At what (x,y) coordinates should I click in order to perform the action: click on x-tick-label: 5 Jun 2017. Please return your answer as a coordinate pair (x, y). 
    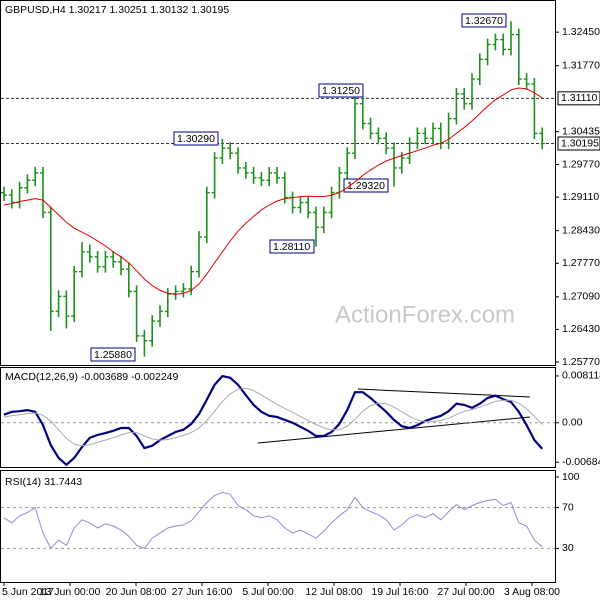
    Looking at the image, I should click on (28, 592).